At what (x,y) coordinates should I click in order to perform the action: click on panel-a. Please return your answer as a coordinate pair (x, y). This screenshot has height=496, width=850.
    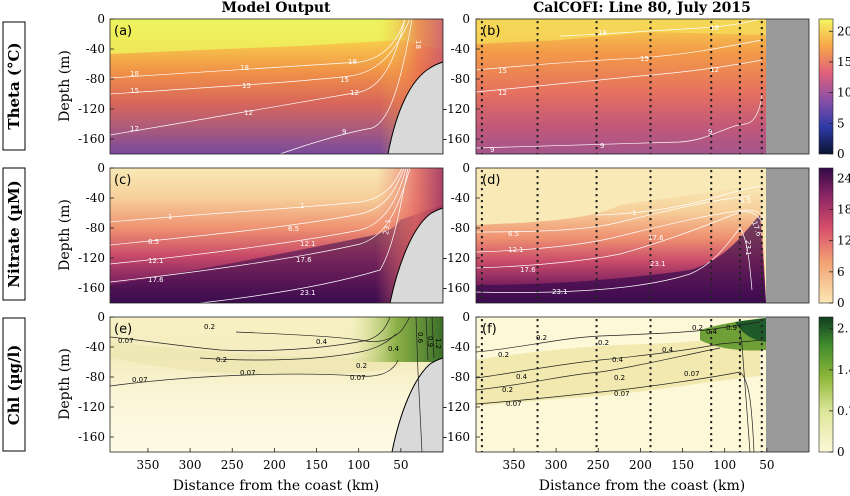
    Looking at the image, I should click on (276, 86).